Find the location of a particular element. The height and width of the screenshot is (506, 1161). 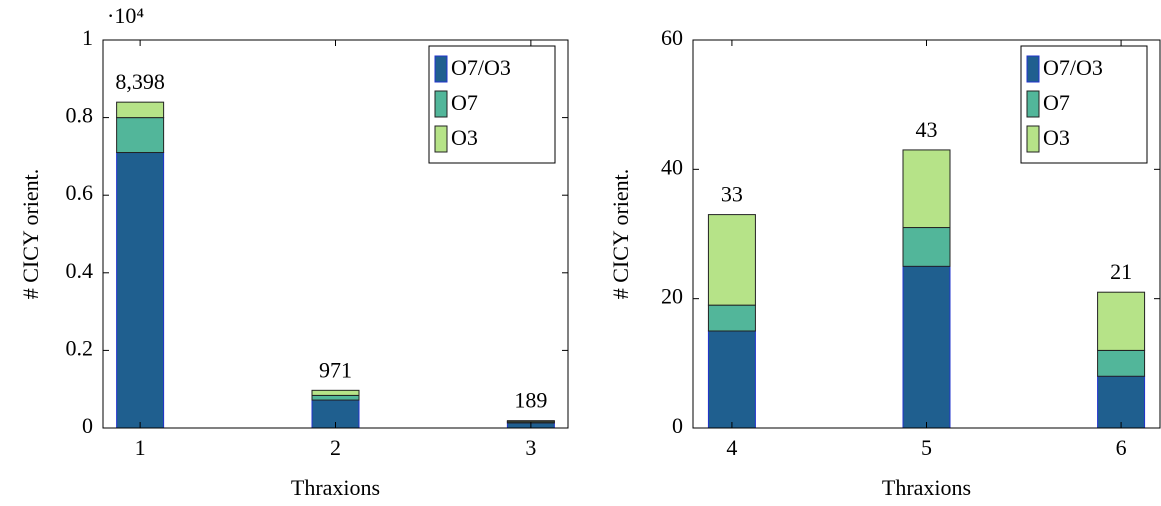

total-label: 21 is located at coordinates (1121, 271).